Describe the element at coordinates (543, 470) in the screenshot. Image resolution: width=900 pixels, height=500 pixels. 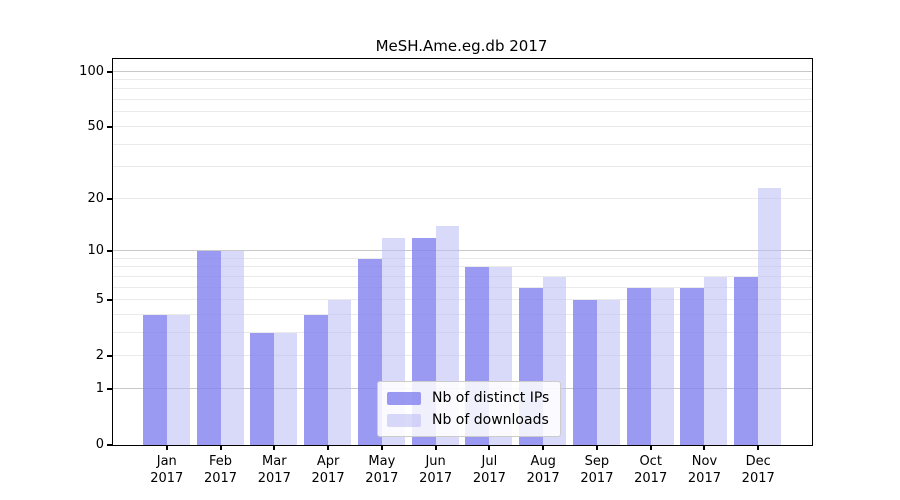
I see `x-tick-label: Aug 2017` at that location.